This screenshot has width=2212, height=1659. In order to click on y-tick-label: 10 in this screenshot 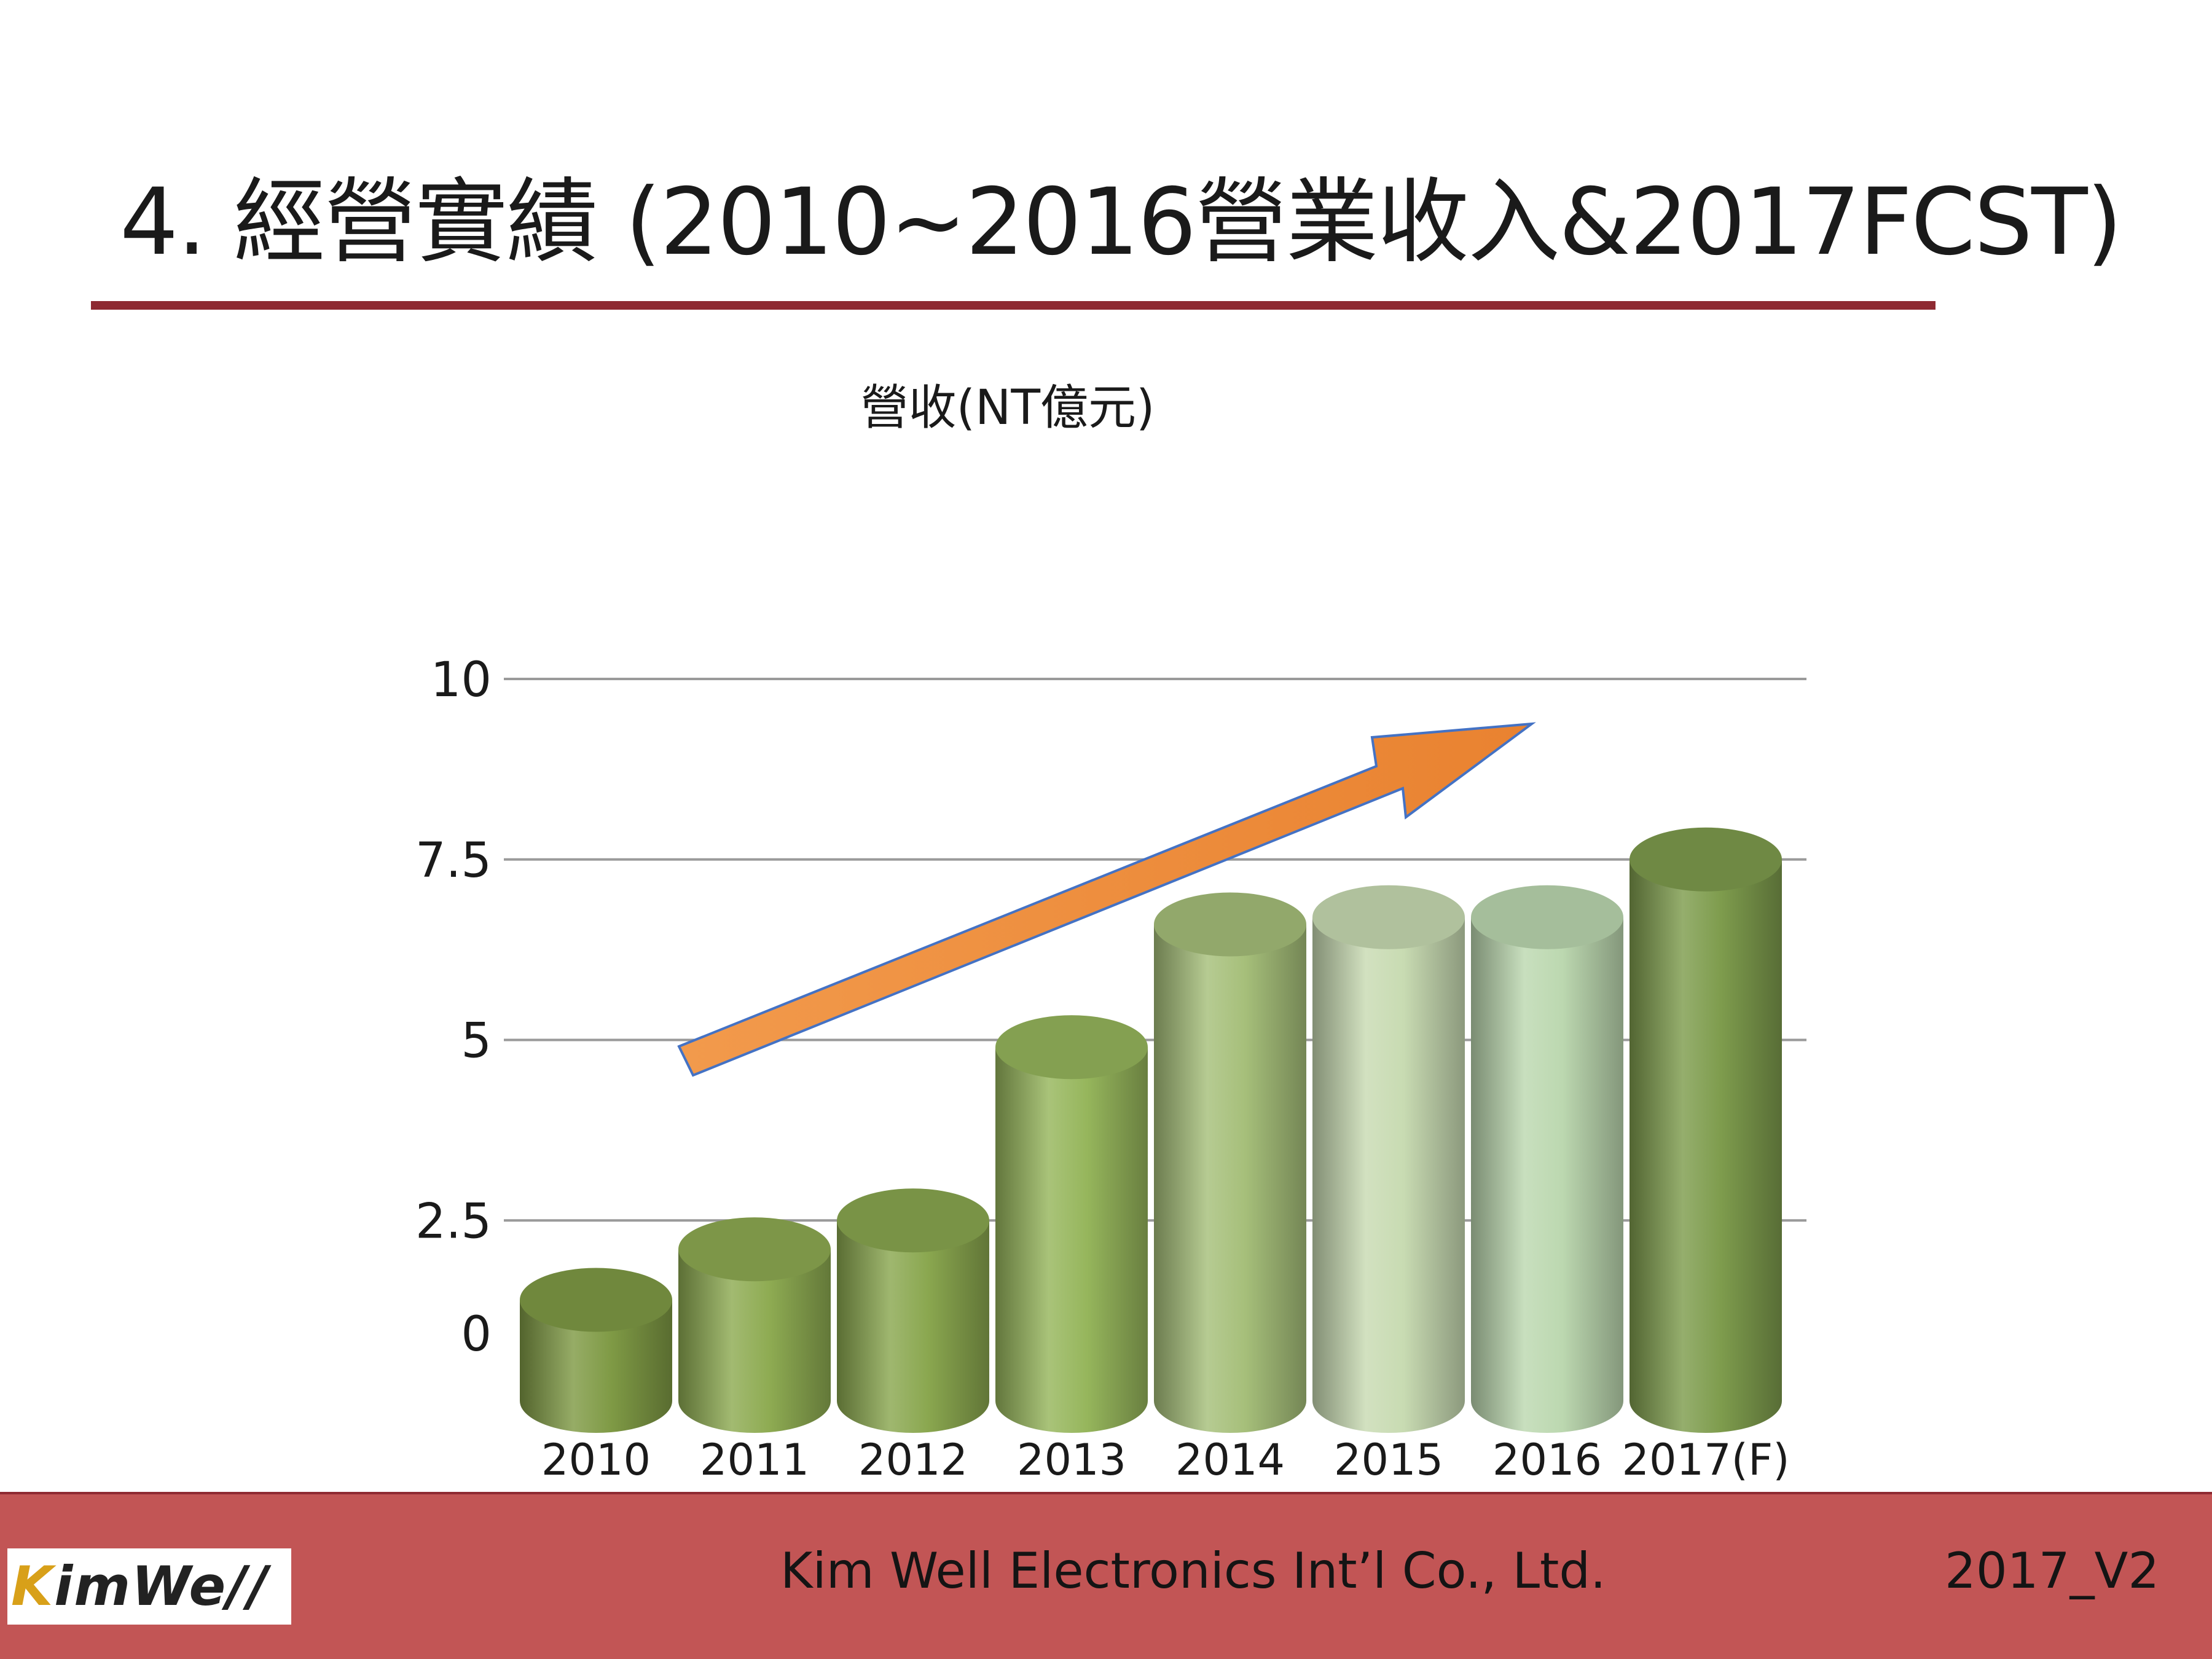, I will do `click(461, 680)`.